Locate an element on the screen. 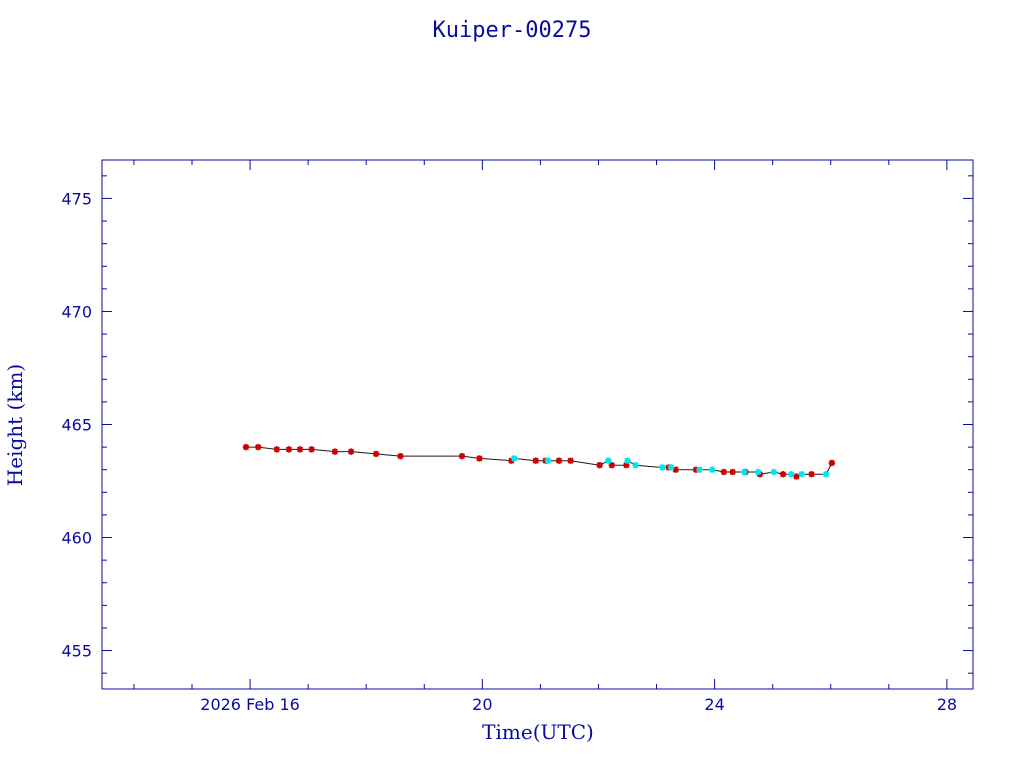 The image size is (1024, 768). x-tick-label: 2026 Feb 16 is located at coordinates (250, 704).